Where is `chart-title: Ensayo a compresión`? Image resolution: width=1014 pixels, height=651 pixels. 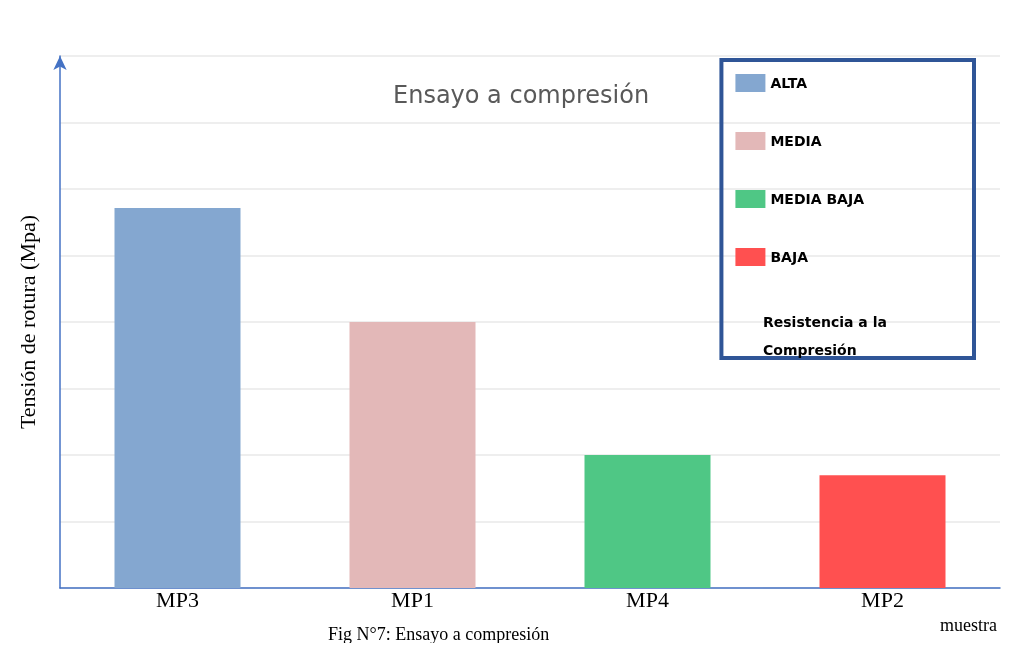
chart-title: Ensayo a compresión is located at coordinates (521, 95).